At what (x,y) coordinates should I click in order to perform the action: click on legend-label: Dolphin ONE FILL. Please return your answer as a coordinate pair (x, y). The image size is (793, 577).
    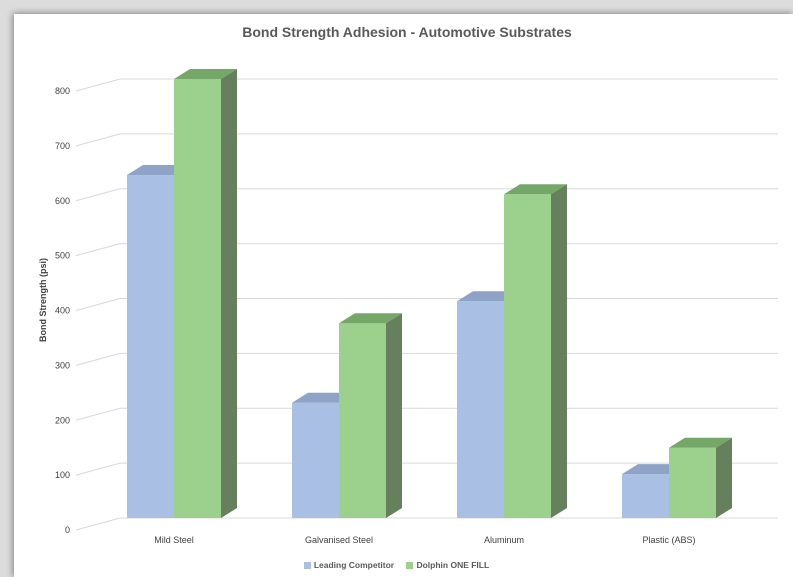
    Looking at the image, I should click on (453, 565).